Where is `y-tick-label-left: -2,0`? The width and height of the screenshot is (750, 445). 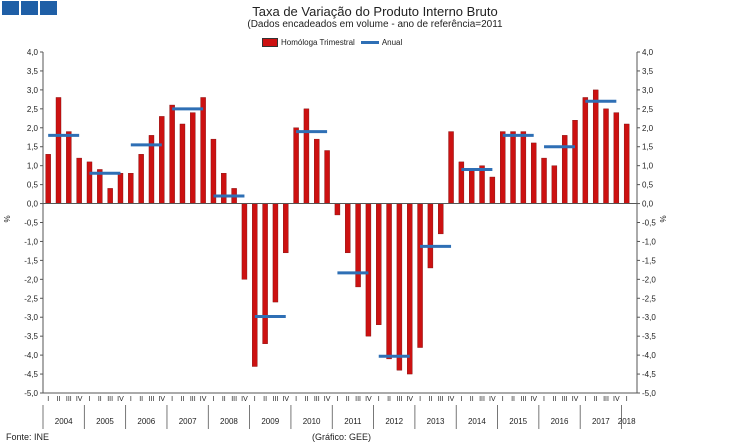 y-tick-label-left: -2,0 is located at coordinates (31, 279).